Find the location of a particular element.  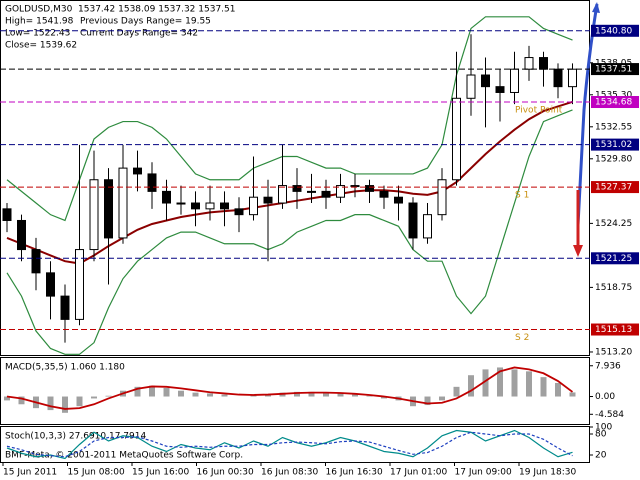

info-text: Previous Days Range= 19.55 is located at coordinates (145, 22).